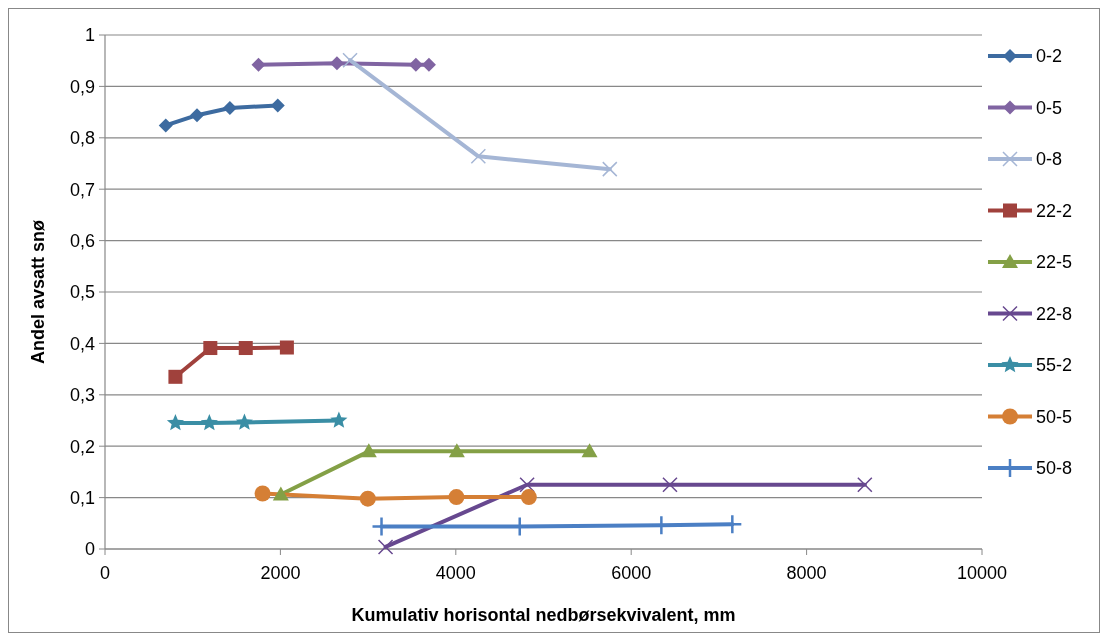  Describe the element at coordinates (1049, 56) in the screenshot. I see `legend-label: 0-2` at that location.